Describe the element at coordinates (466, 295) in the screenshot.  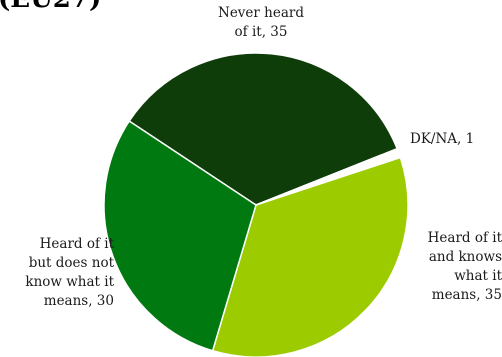
I see `slice-label-line: means, 35` at that location.